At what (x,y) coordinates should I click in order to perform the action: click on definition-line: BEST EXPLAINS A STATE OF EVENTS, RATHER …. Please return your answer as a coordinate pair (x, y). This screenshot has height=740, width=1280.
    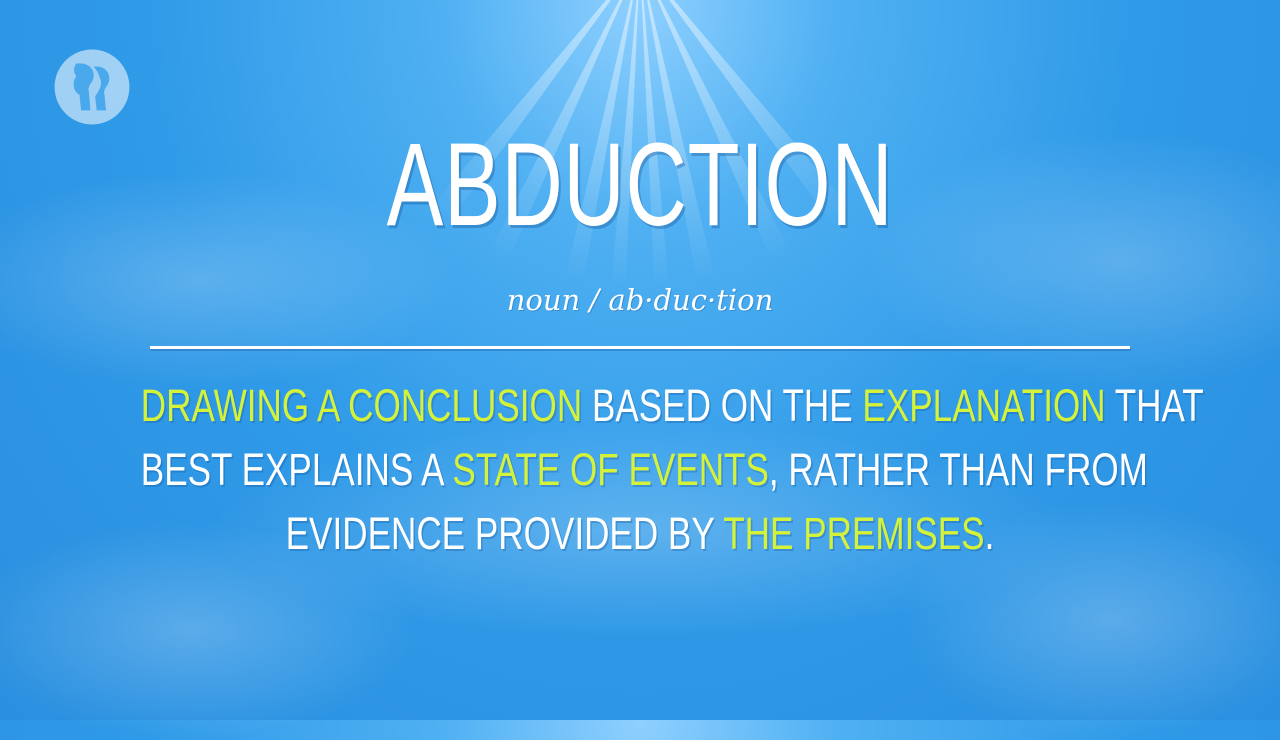
    Looking at the image, I should click on (644, 470).